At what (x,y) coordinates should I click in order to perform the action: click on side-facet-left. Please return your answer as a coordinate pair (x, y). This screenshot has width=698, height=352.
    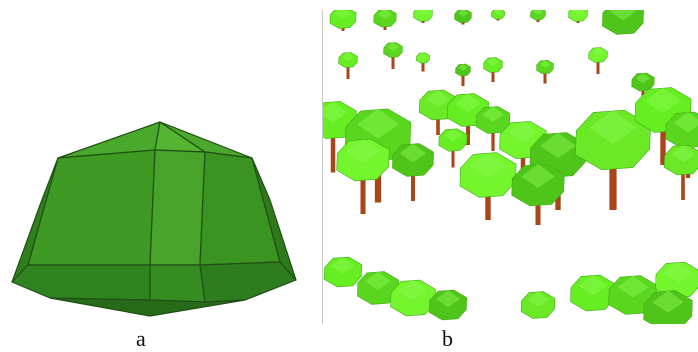
    Looking at the image, I should click on (91, 207).